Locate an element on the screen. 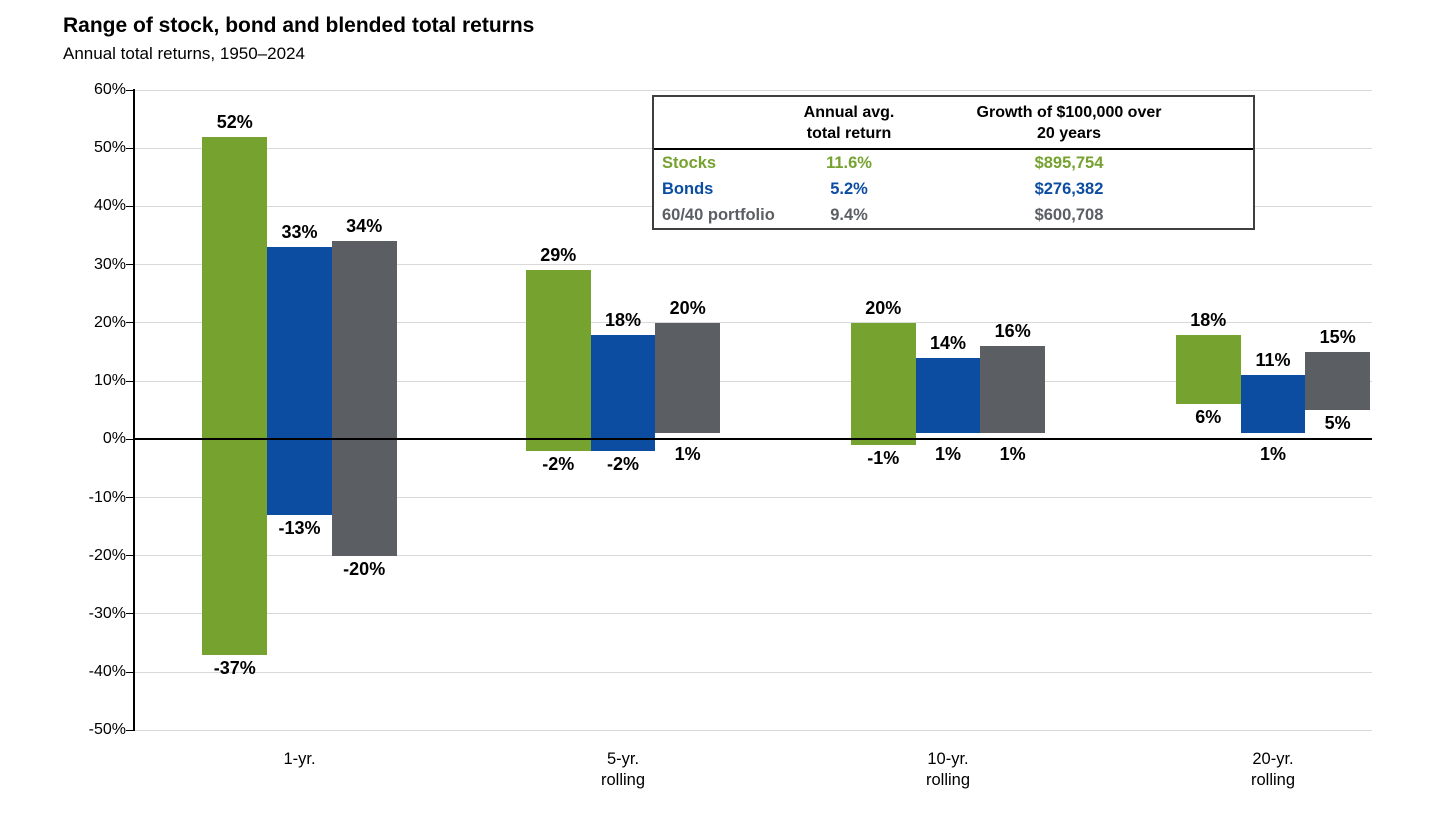 The width and height of the screenshot is (1456, 819). gridline--50 is located at coordinates (753, 730).